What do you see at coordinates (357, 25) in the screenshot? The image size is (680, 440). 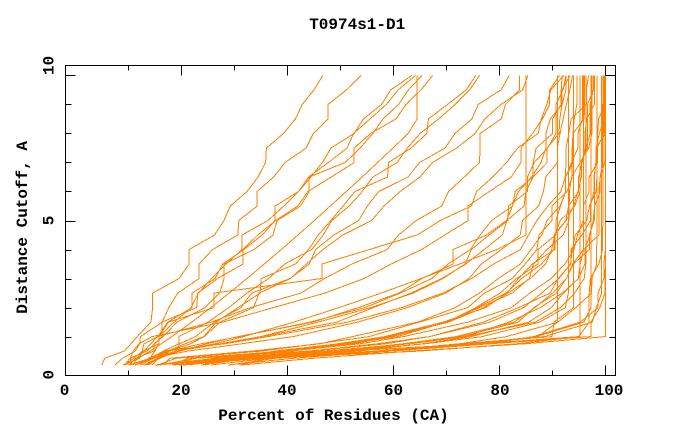 I see `svg-text: T0974s1-D1` at bounding box center [357, 25].